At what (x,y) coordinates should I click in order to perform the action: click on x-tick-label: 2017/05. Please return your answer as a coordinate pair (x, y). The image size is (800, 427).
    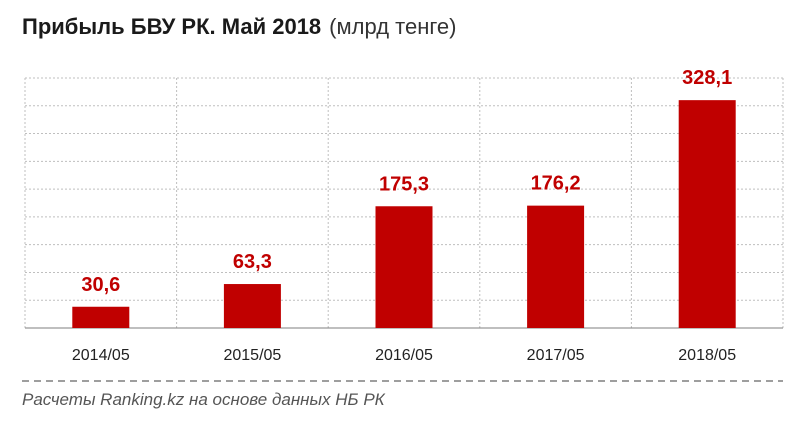
    Looking at the image, I should click on (556, 355).